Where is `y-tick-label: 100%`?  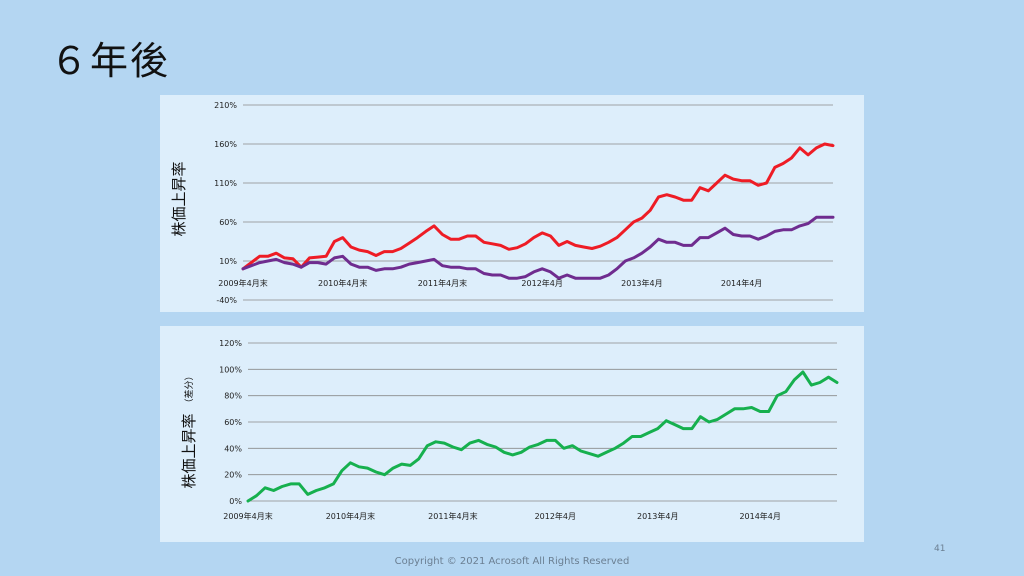
y-tick-label: 100% is located at coordinates (230, 369).